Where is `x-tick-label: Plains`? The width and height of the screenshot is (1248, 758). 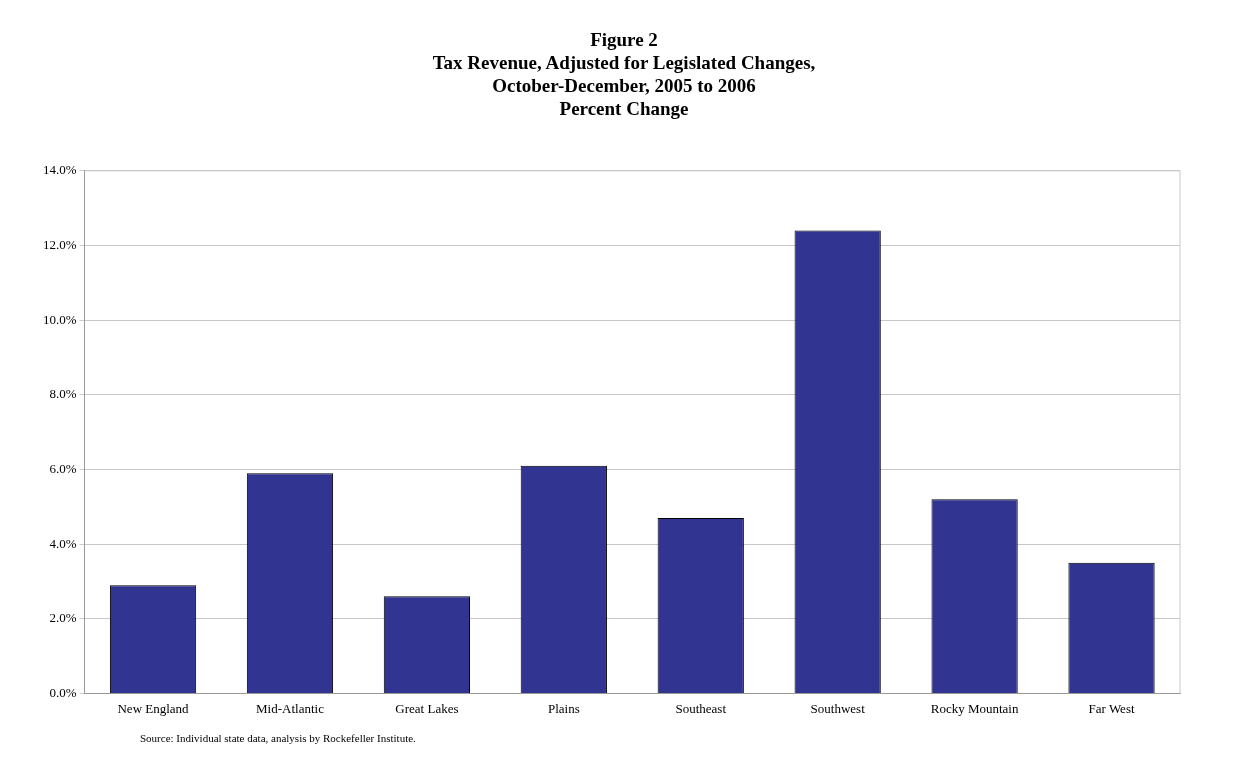
x-tick-label: Plains is located at coordinates (563, 708).